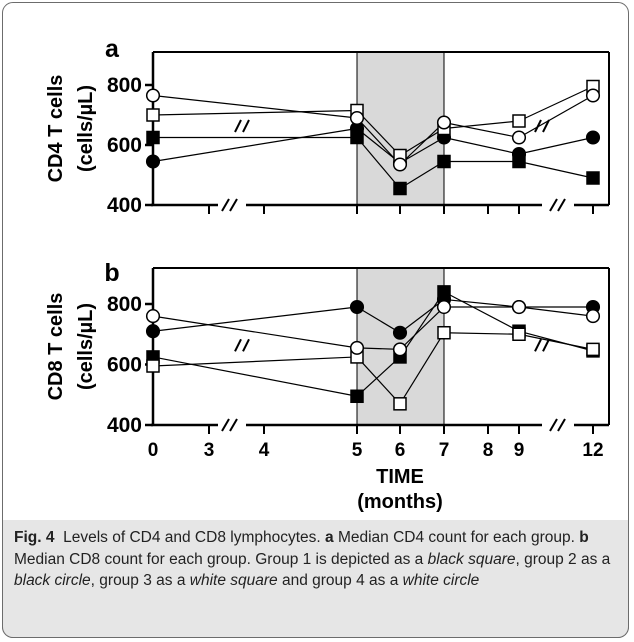 The image size is (634, 642). What do you see at coordinates (153, 450) in the screenshot?
I see `x-tick-label: 0` at bounding box center [153, 450].